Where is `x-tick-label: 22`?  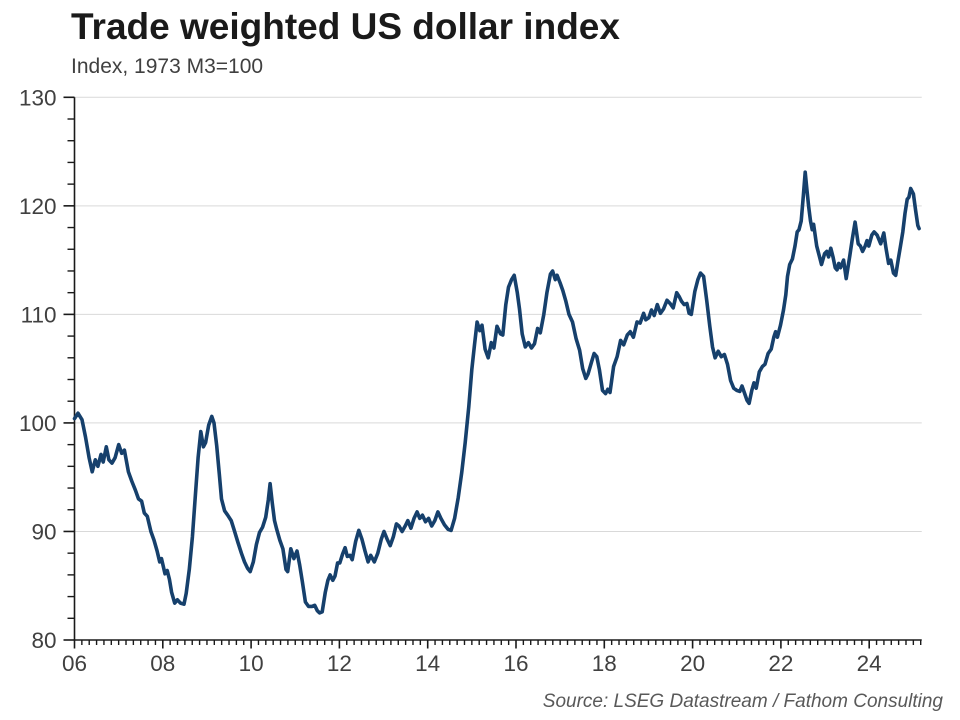 x-tick-label: 22 is located at coordinates (780, 663).